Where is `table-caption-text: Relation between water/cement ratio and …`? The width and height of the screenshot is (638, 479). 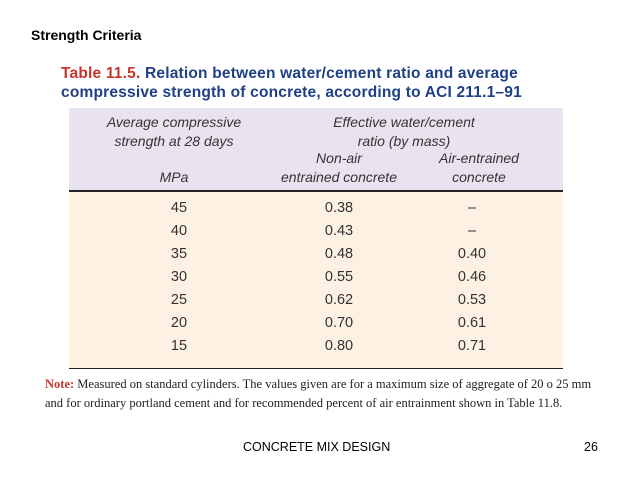 table-caption-text: Relation between water/cement ratio and … is located at coordinates (291, 83).